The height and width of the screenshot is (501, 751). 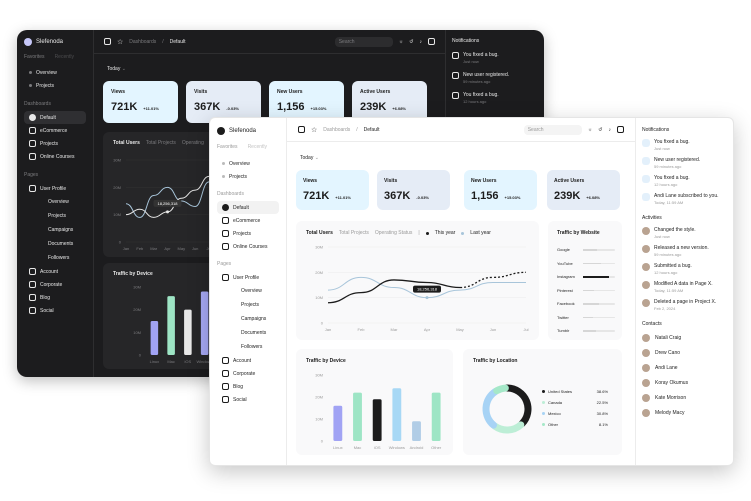 What do you see at coordinates (205, 361) in the screenshot?
I see `x-tick-label: Windows` at bounding box center [205, 361].